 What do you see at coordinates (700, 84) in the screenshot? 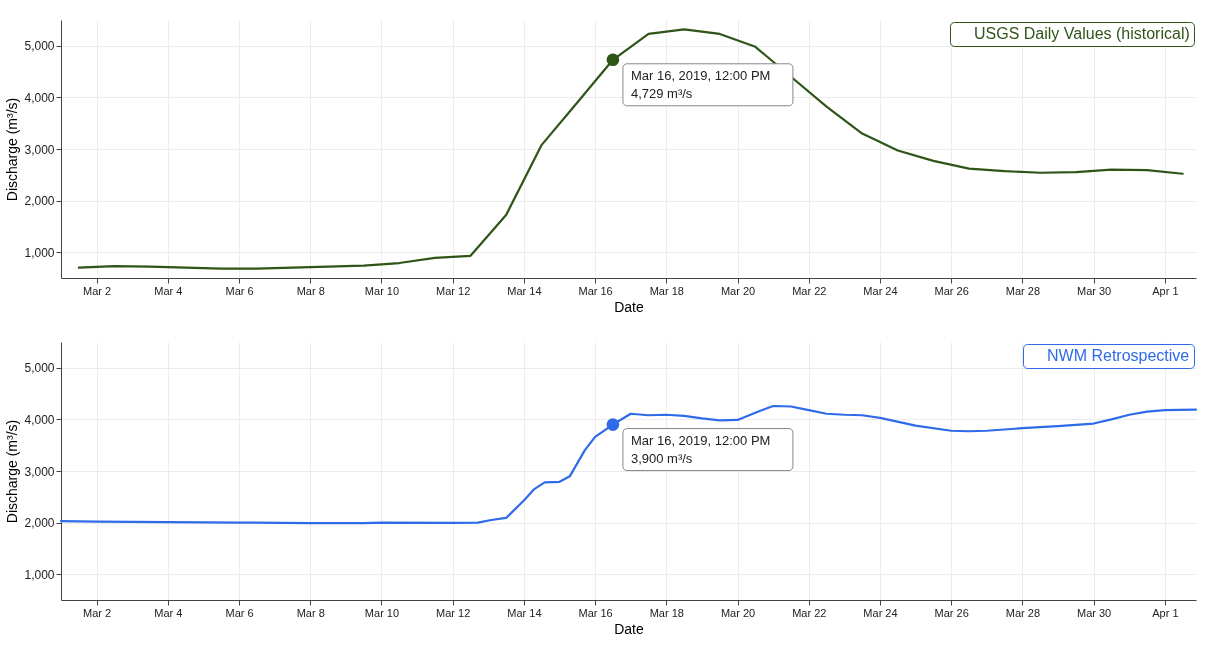
I see `annotation: Mar 16, 2019, 12:00 PM 4,729 m³/s` at bounding box center [700, 84].